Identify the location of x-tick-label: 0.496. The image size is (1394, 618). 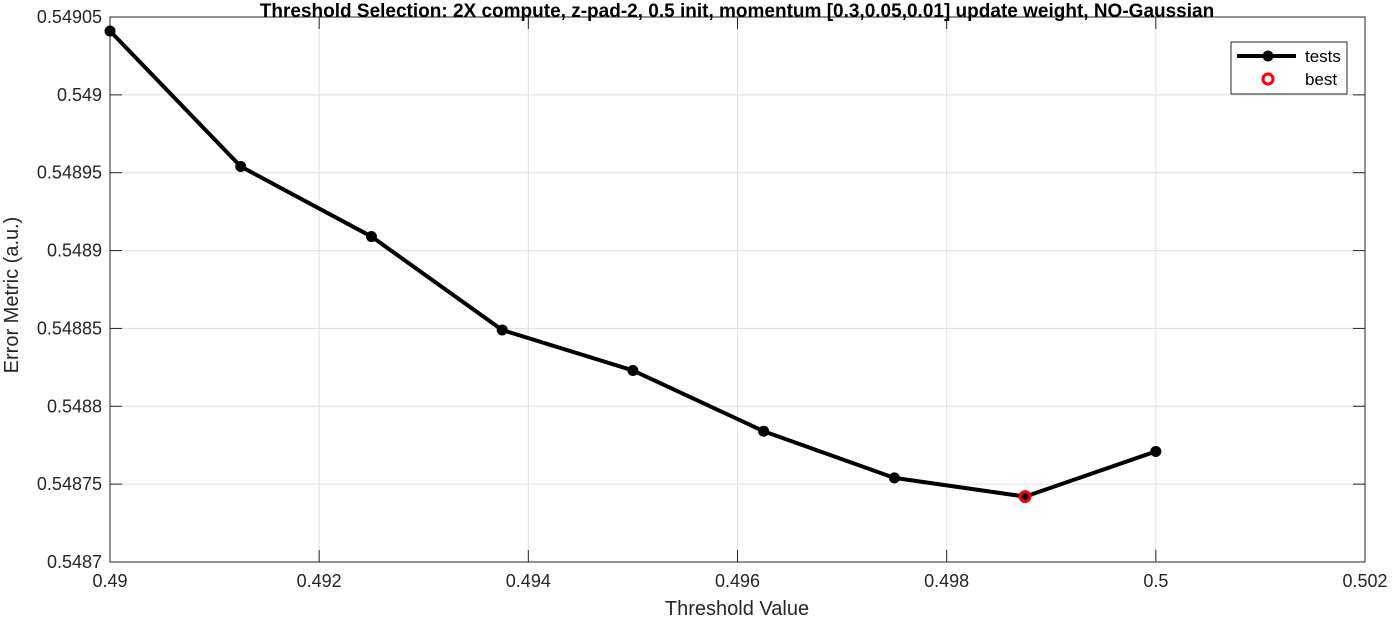
(737, 581).